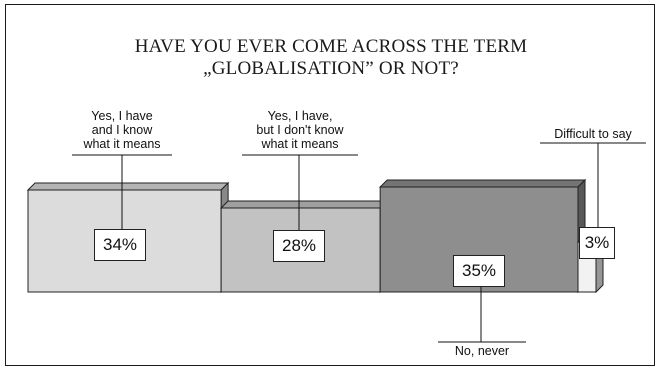 This screenshot has width=662, height=372. Describe the element at coordinates (479, 271) in the screenshot. I see `value-label-no-never: 35%` at that location.